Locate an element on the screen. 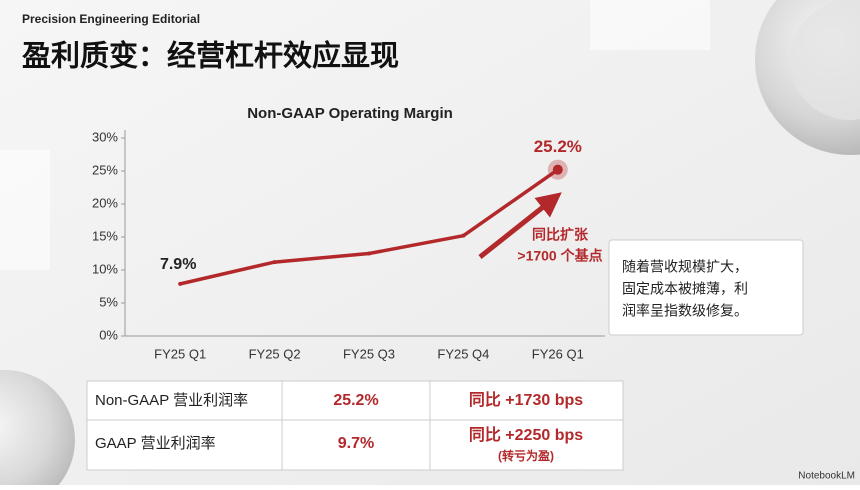 The image size is (860, 490). x-tick-label: FY25 Q3 is located at coordinates (369, 353).